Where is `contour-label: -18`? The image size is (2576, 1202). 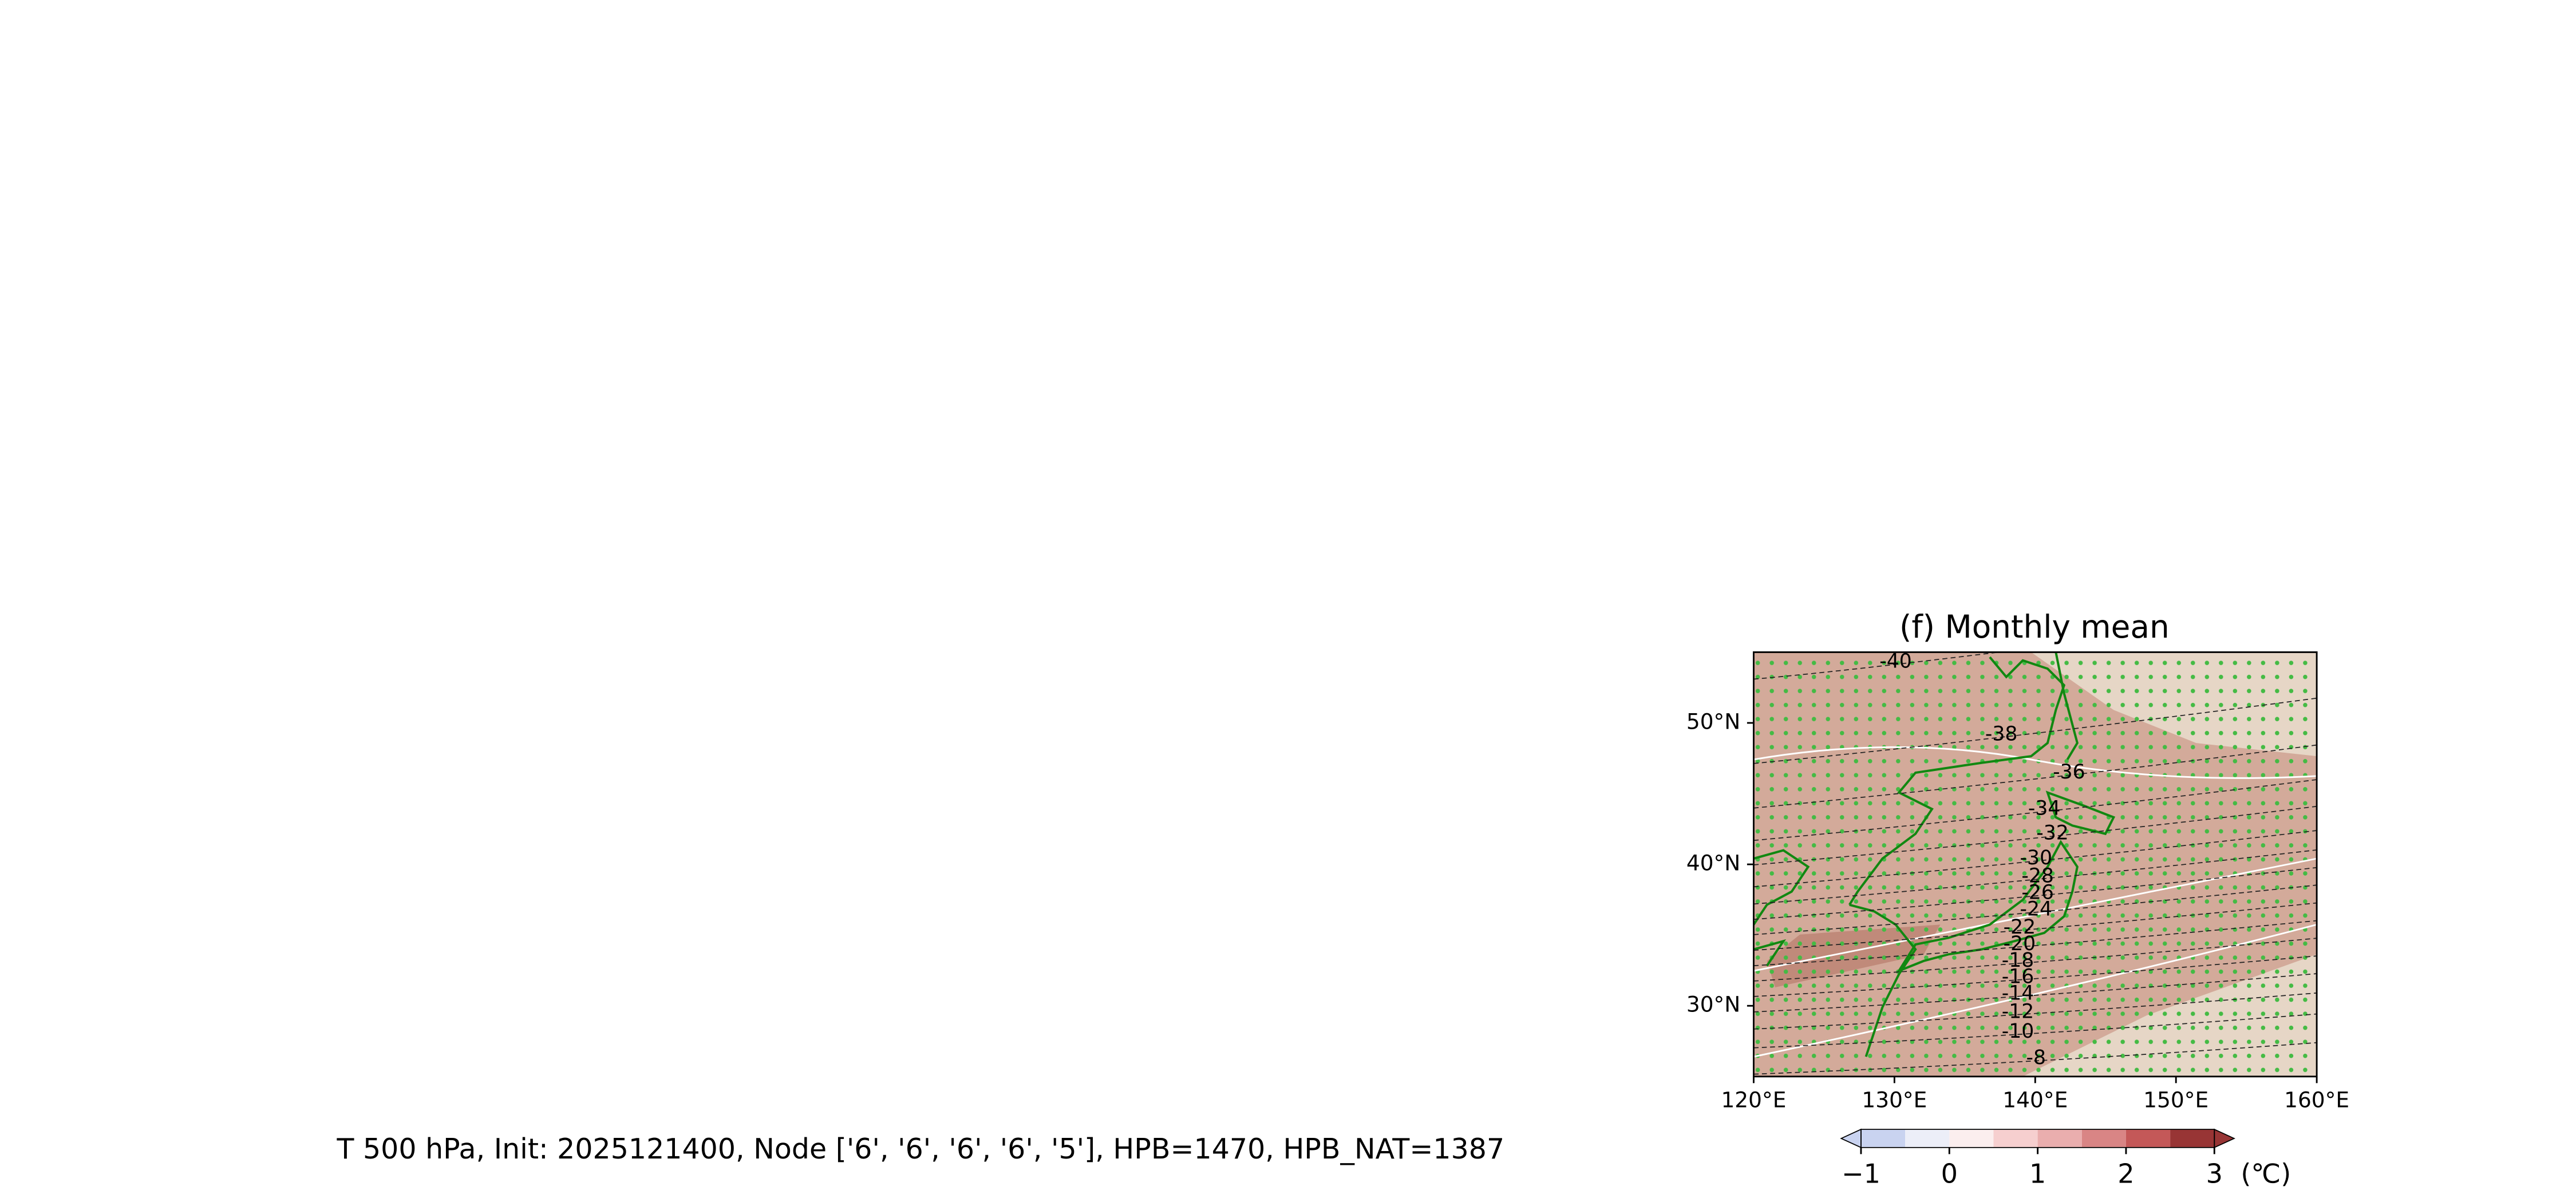 contour-label: -18 is located at coordinates (2018, 961).